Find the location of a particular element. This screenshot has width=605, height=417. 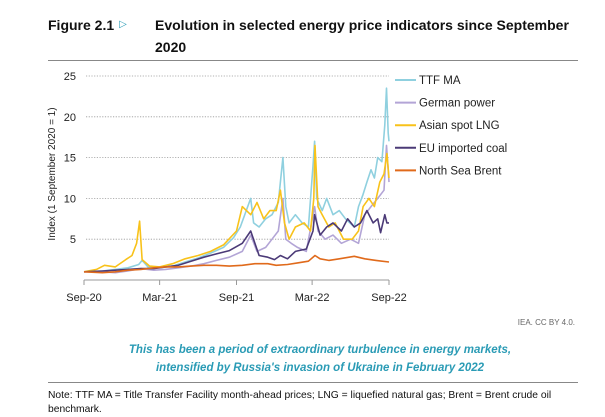

bottom-divider is located at coordinates (313, 382).